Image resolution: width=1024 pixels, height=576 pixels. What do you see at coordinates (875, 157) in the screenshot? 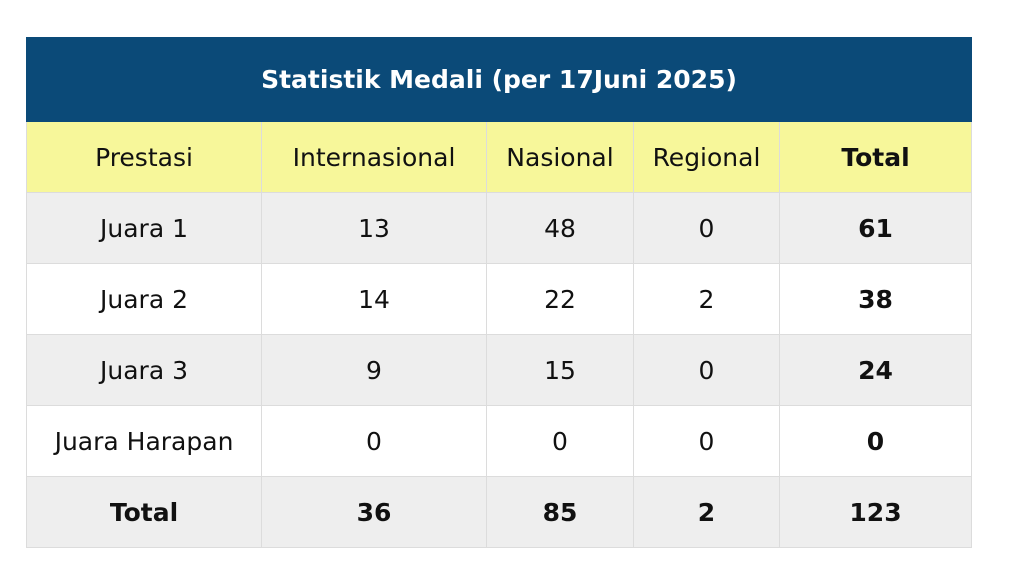
I see `header-total: Total` at bounding box center [875, 157].